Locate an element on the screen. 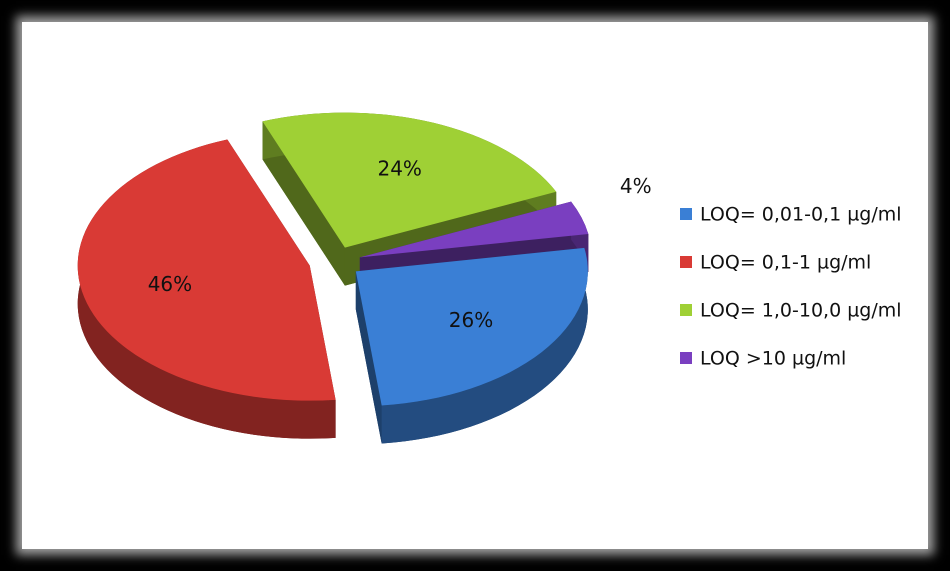 This screenshot has width=950, height=571. legend-label: LOQ= 0,01-0,1 µg/ml is located at coordinates (801, 215).